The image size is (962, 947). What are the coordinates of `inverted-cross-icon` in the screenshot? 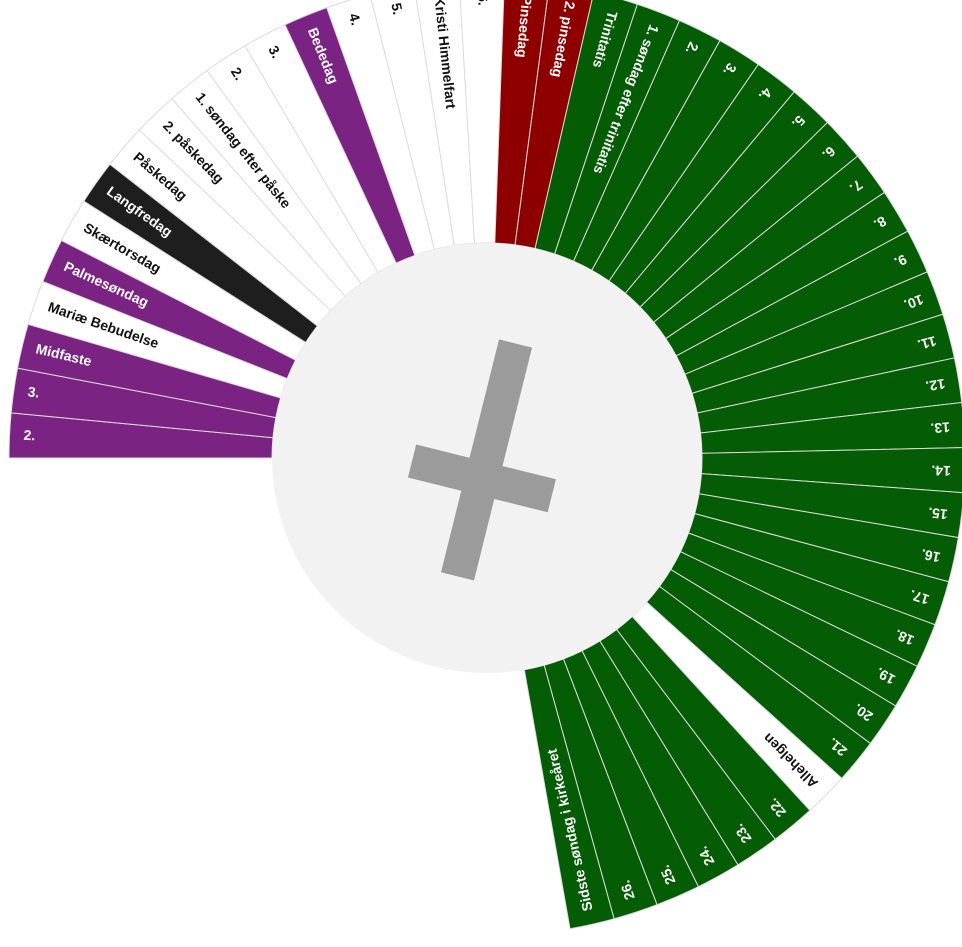 It's located at (481, 460).